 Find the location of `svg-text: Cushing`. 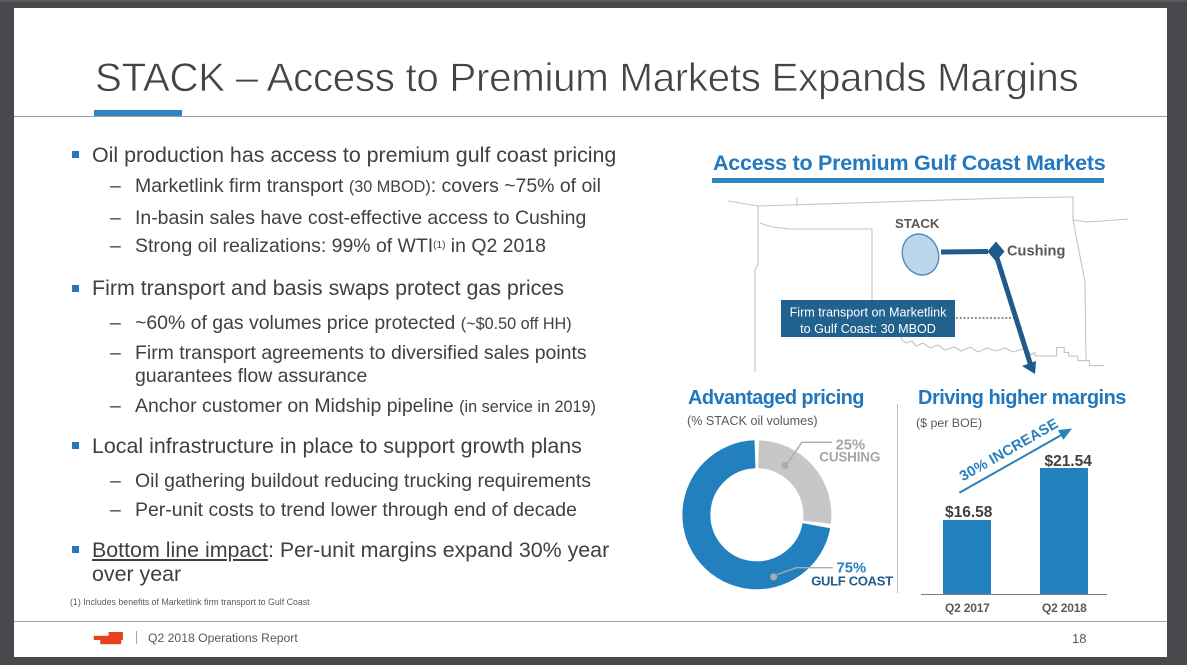

svg-text: Cushing is located at coordinates (1036, 252).